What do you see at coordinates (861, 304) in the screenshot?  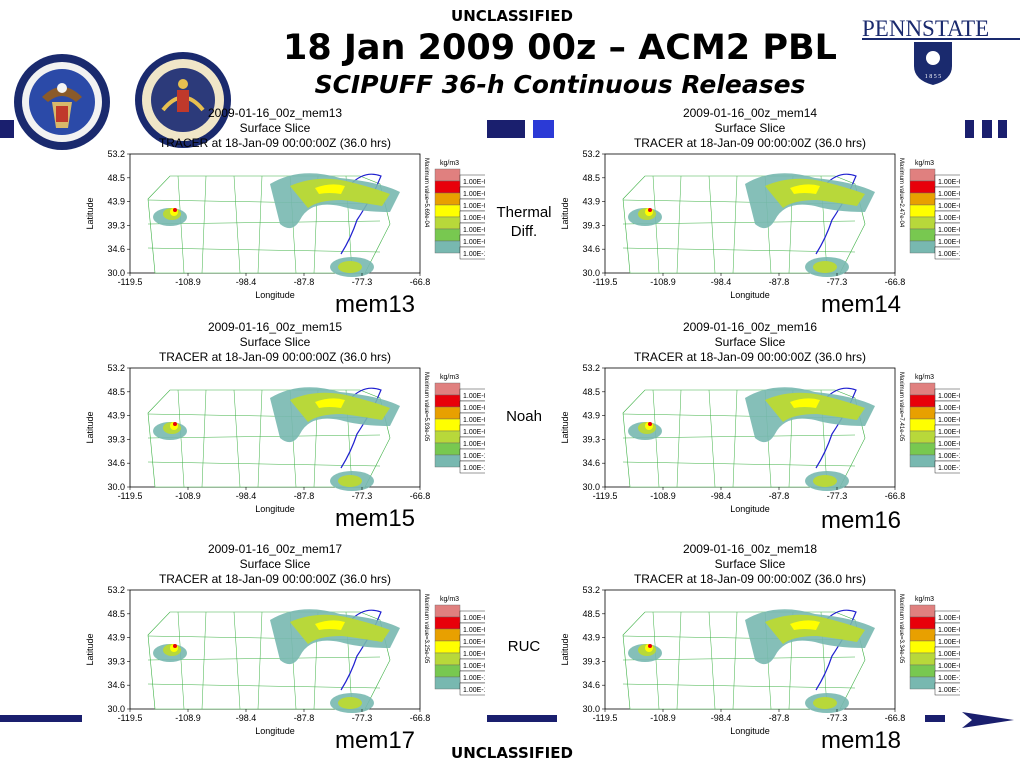 I see `member-label-mem14: mem14` at bounding box center [861, 304].